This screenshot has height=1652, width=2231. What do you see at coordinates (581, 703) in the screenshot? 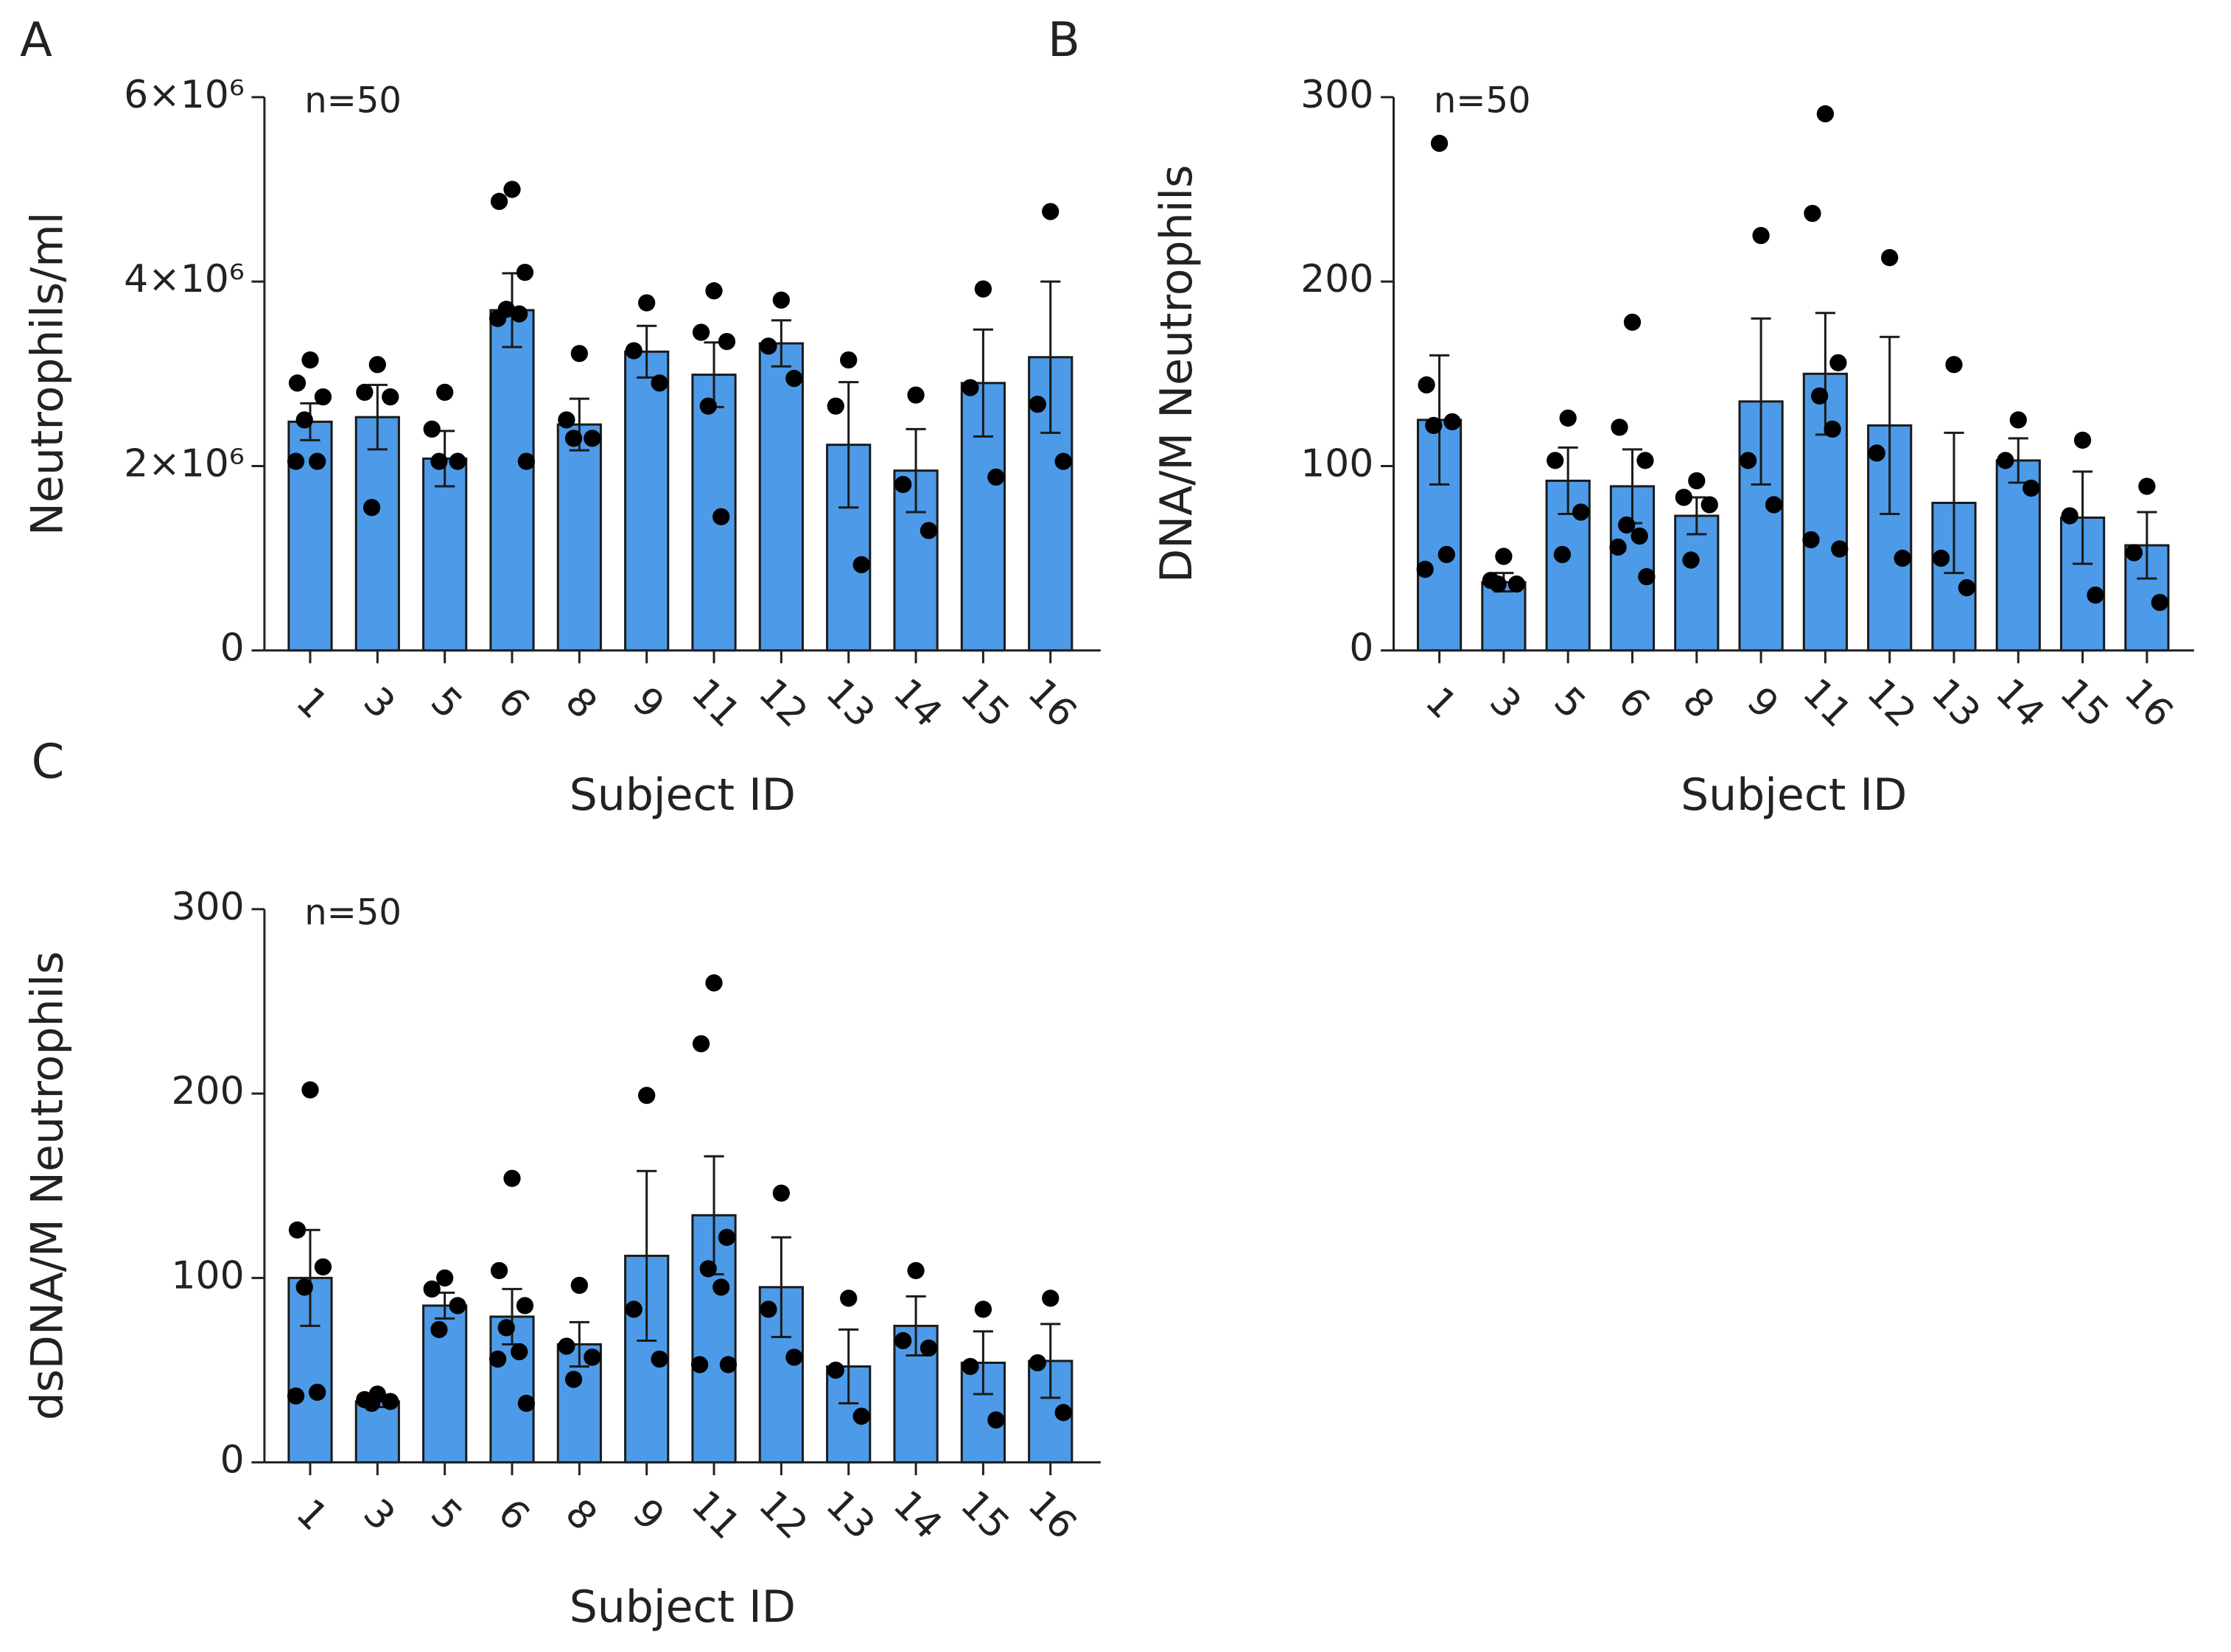
I see `x-tick-label: 8` at bounding box center [581, 703].